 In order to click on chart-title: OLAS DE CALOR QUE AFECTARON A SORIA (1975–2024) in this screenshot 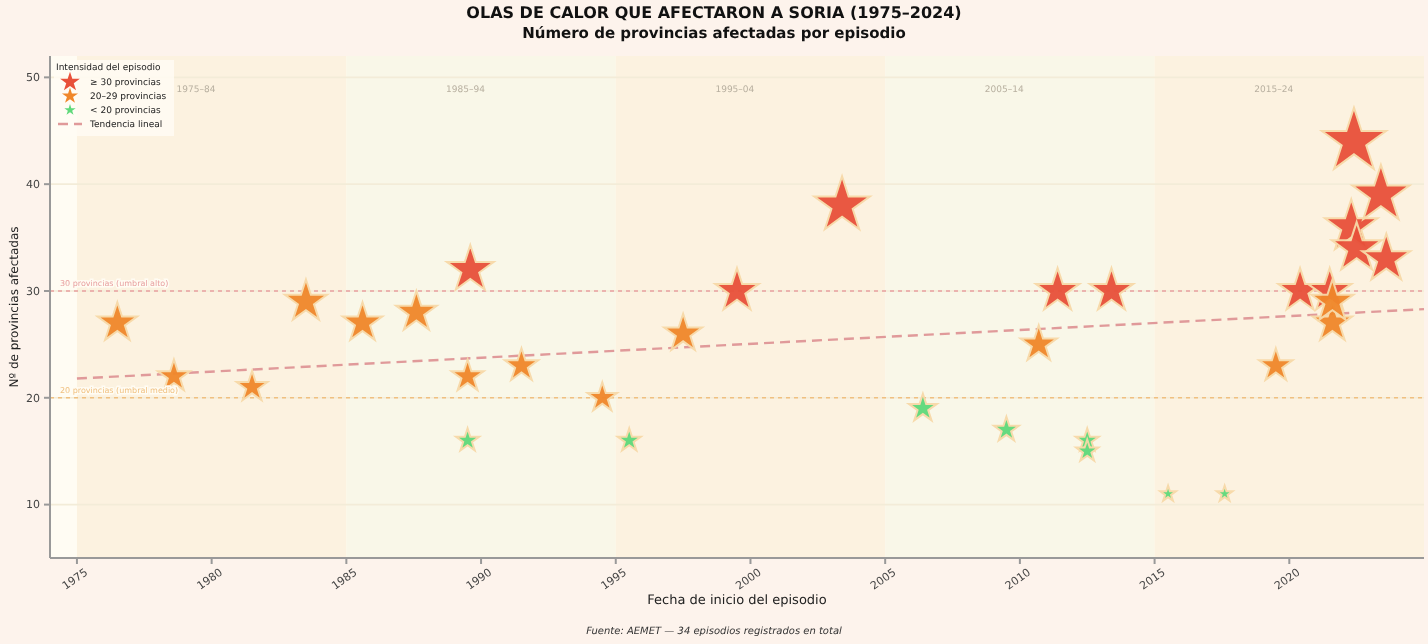, I will do `click(714, 13)`.